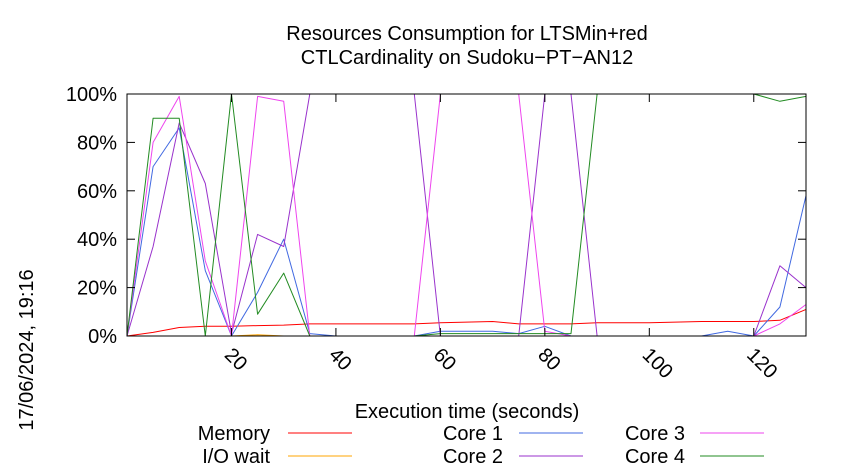  I want to click on legend-label: Core 4, so click(655, 457).